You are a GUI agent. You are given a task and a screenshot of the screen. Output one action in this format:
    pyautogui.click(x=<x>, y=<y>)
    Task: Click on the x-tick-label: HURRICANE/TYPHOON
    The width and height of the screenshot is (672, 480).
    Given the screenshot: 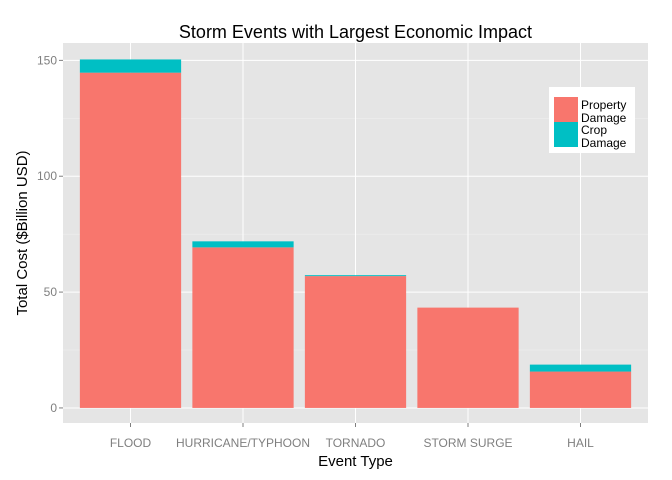 What is the action you would take?
    pyautogui.click(x=243, y=443)
    